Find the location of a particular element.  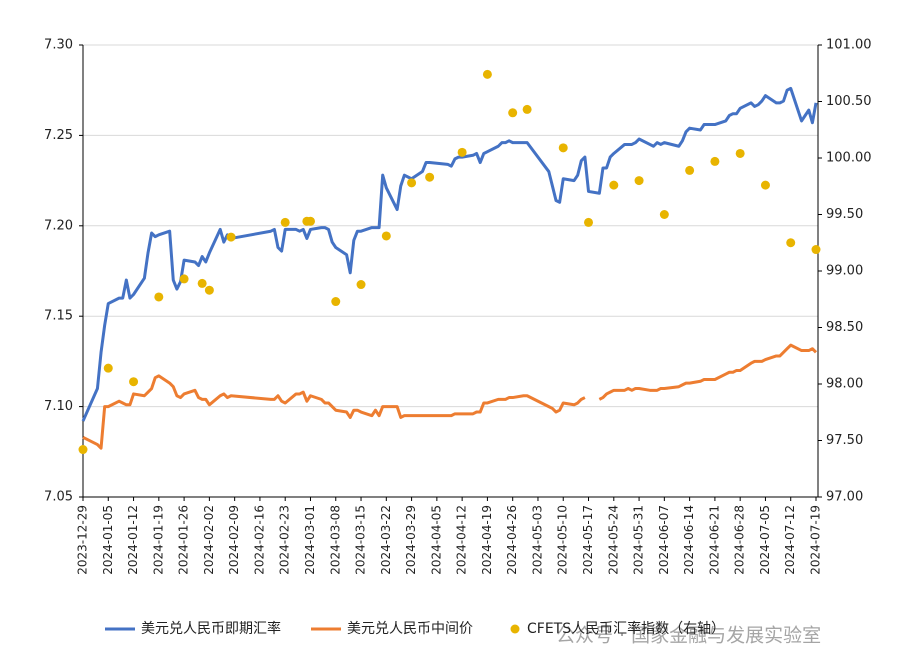

x-tick-label: 2024-02-02 is located at coordinates (209, 540).